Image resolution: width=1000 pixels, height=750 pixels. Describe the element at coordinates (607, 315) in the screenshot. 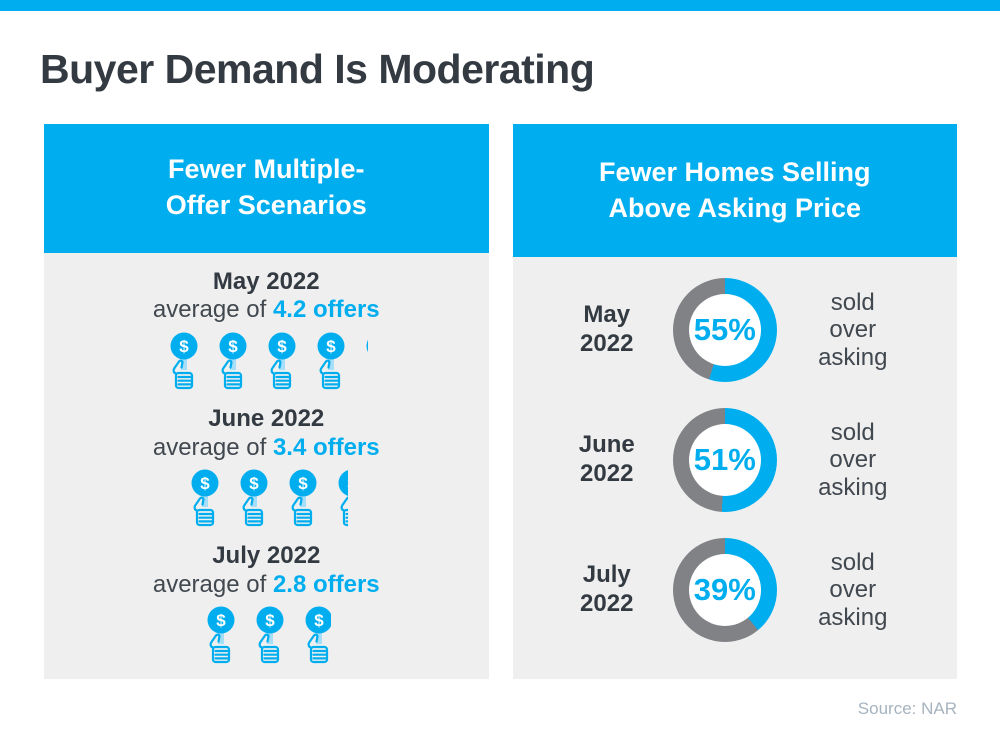

I see `donut-month-line1: May` at that location.